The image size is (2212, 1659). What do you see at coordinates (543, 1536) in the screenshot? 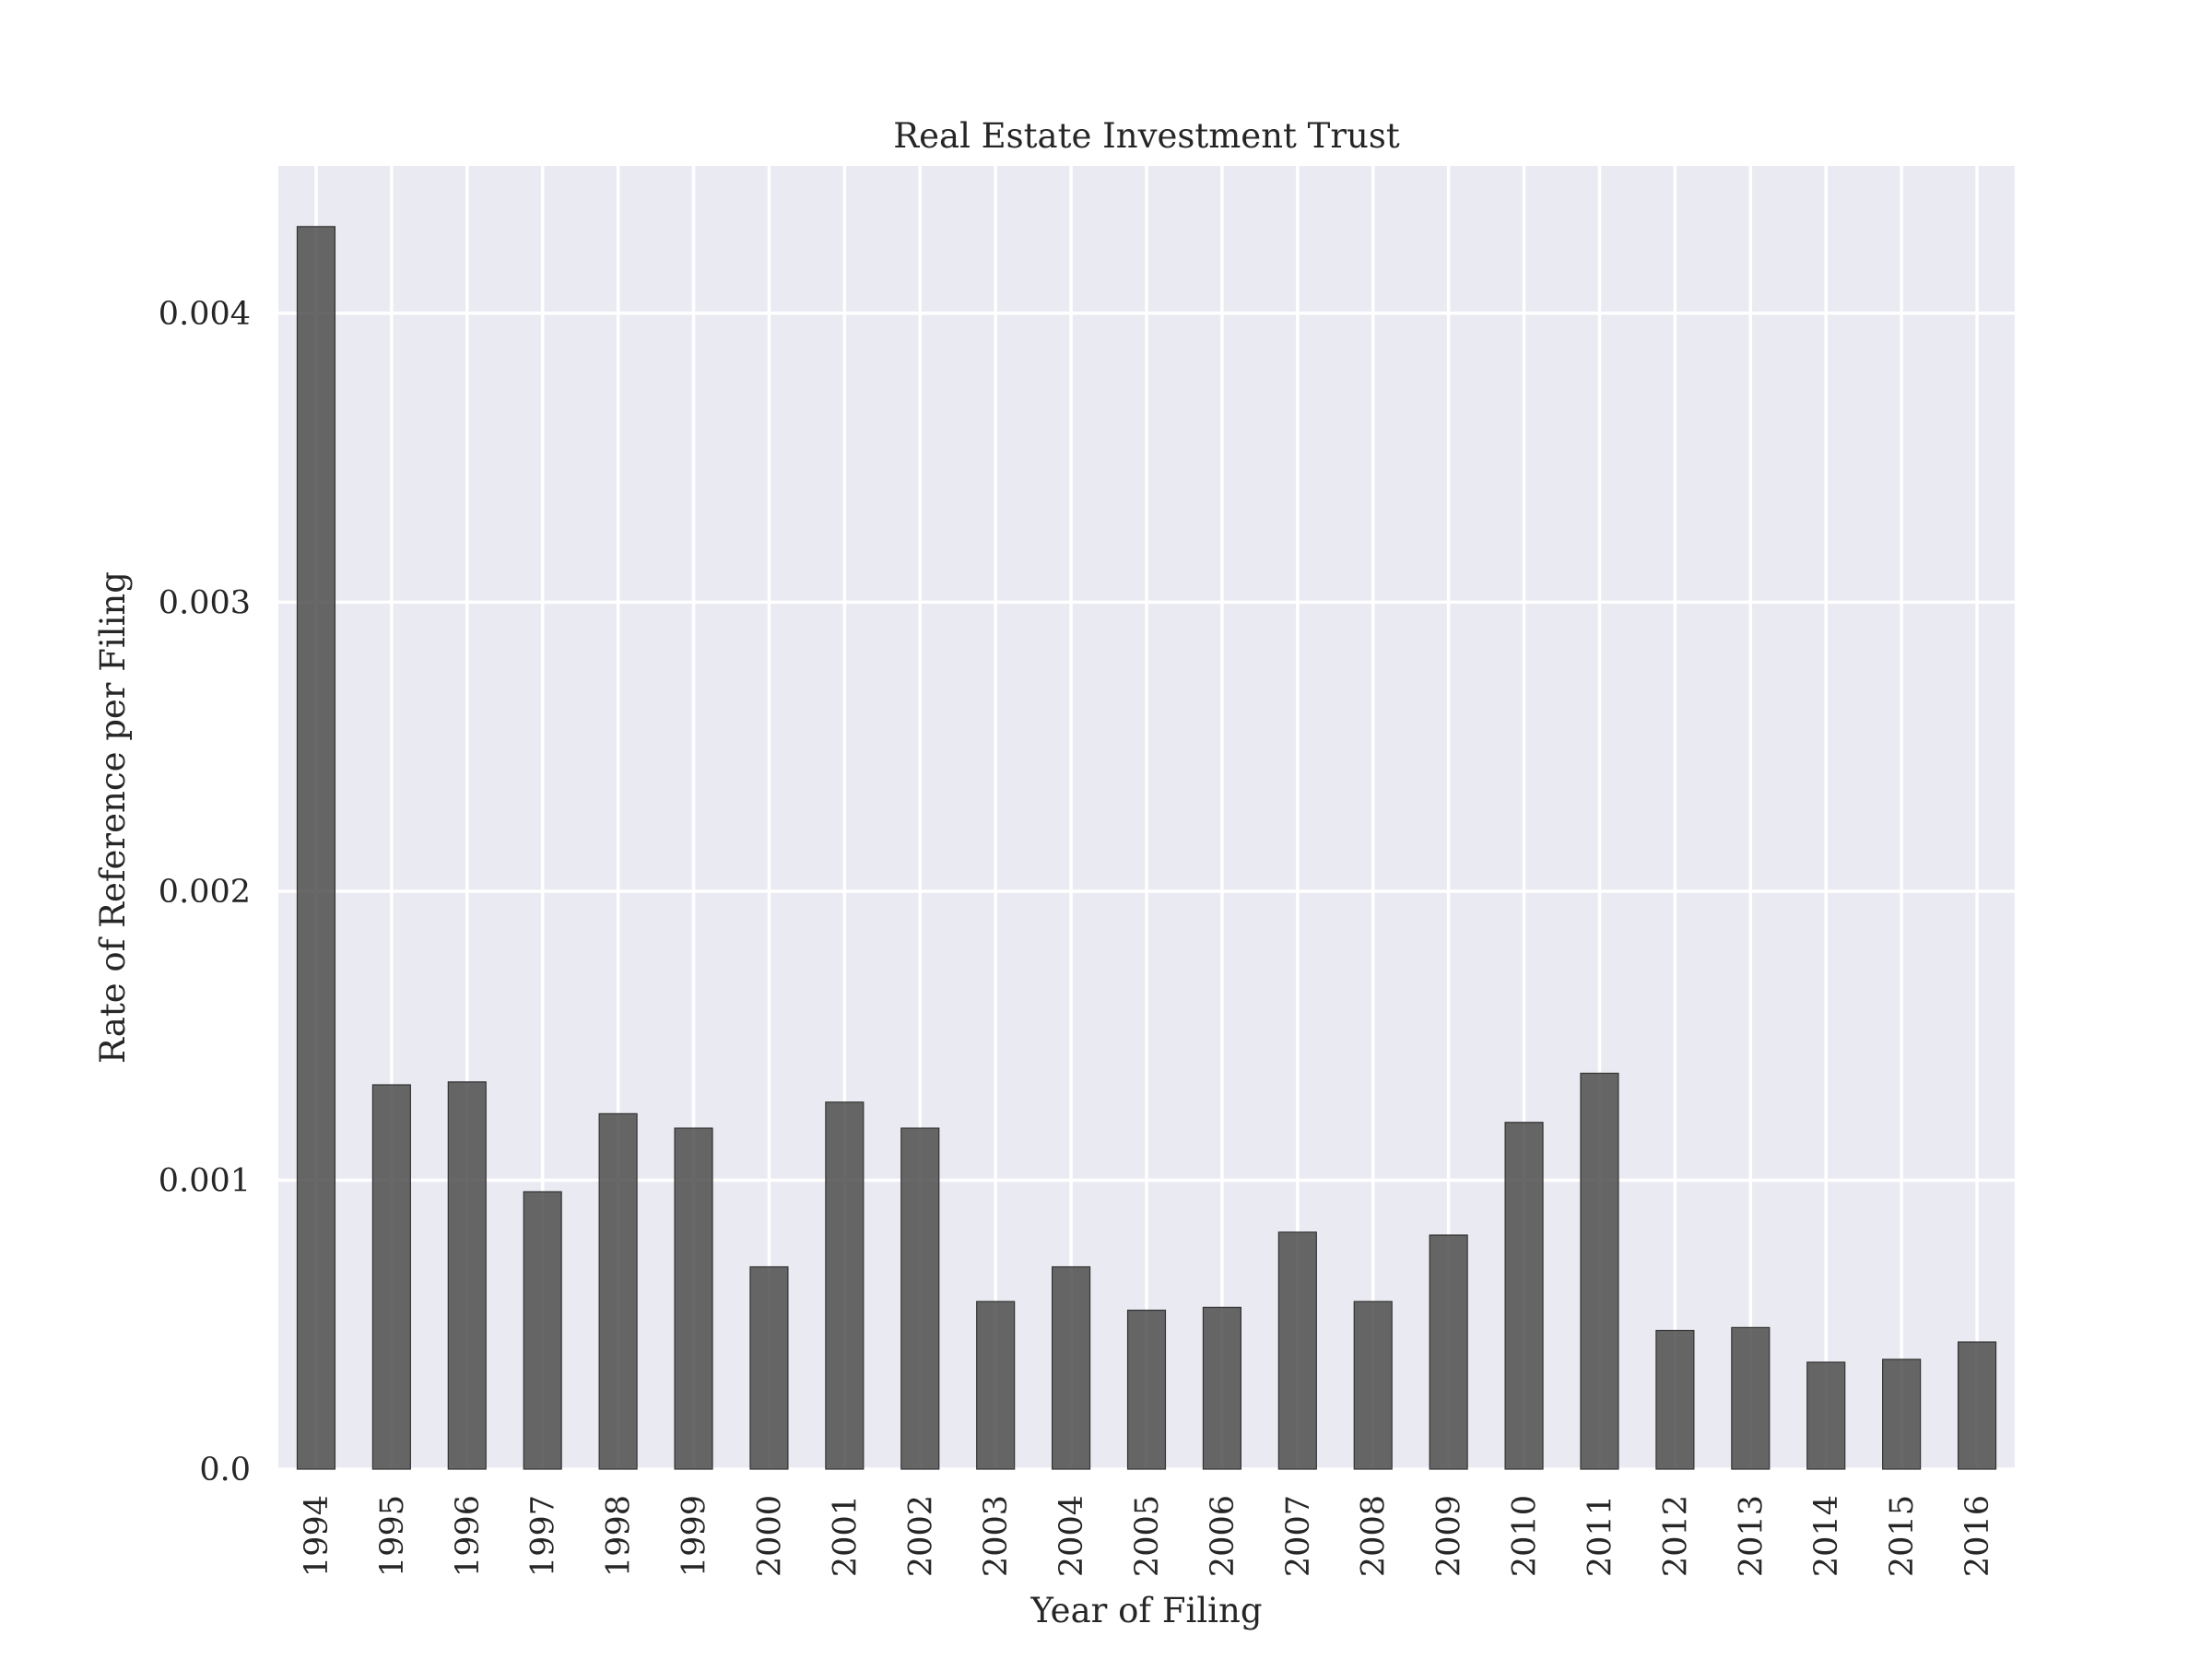
I see `x-tick-label: 1997` at bounding box center [543, 1536].